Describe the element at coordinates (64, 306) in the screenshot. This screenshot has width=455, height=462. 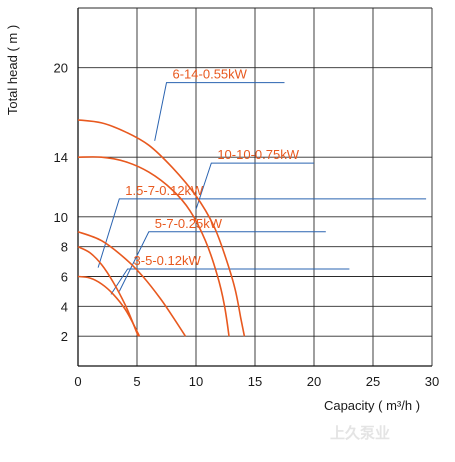
I see `y-tick-label-1: 4` at that location.